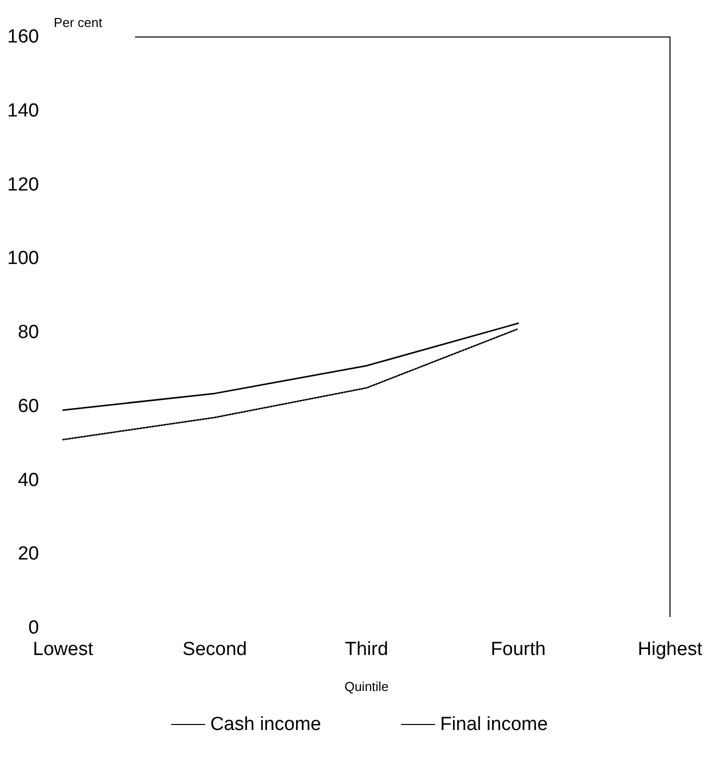 The height and width of the screenshot is (757, 719). I want to click on y-tick-label: 80, so click(28, 332).